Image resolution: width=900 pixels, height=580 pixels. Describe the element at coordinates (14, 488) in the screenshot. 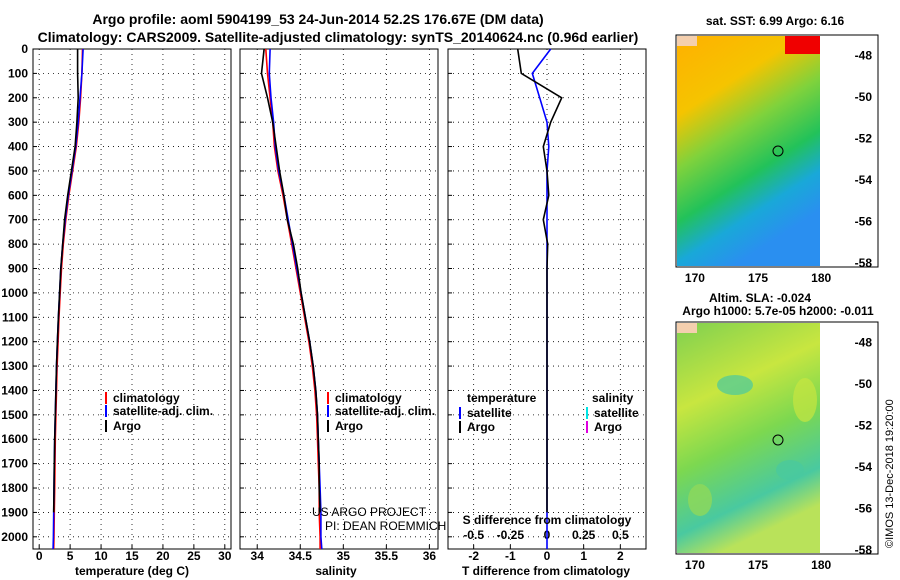

I see `depth-tick-label: 1800` at that location.